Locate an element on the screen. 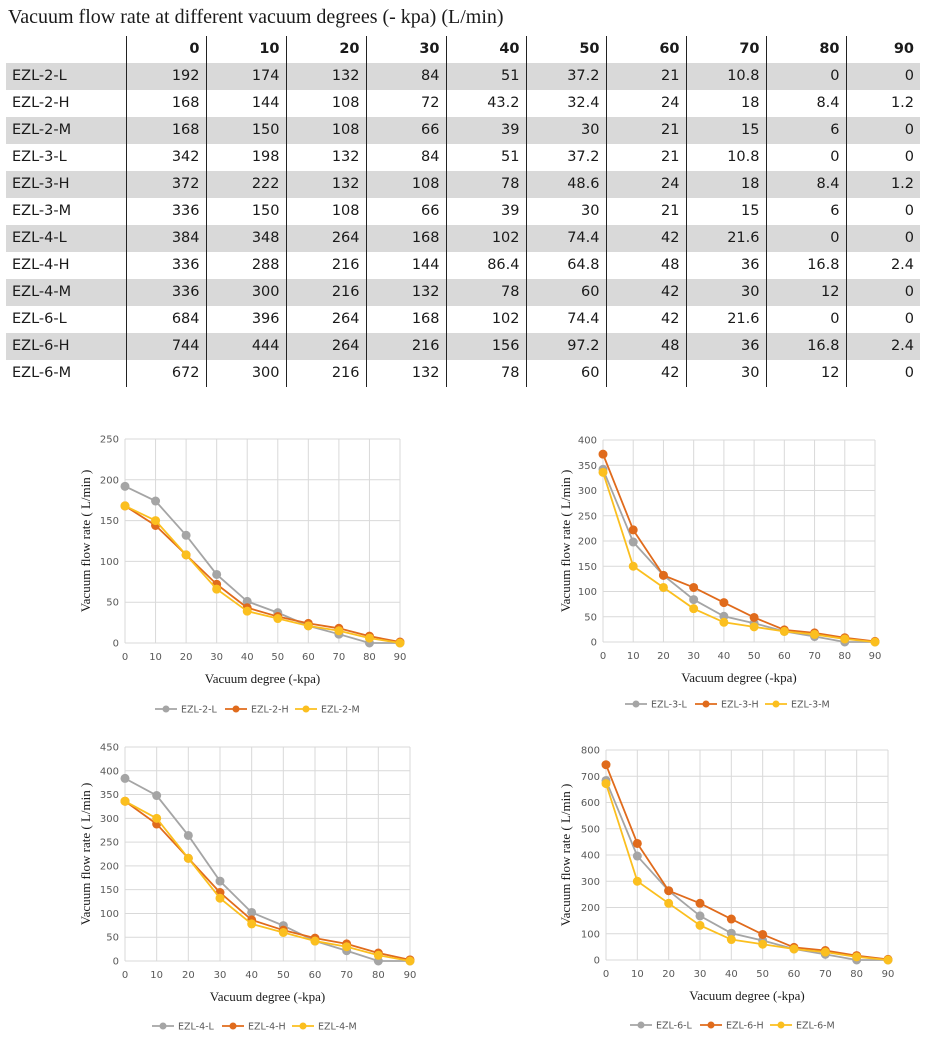 This screenshot has height=1037, width=945. x-tick-label: 0 is located at coordinates (125, 975).